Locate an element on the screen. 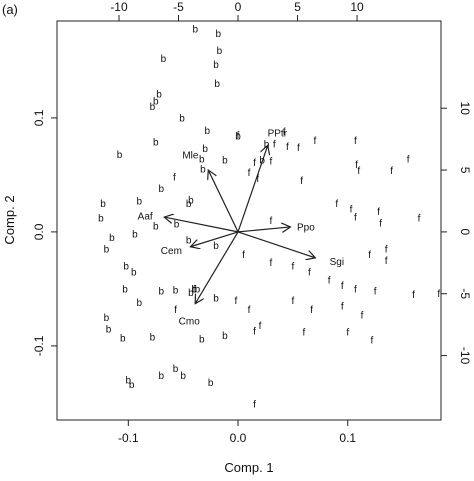  right-tick-label: 5 is located at coordinates (465, 170).